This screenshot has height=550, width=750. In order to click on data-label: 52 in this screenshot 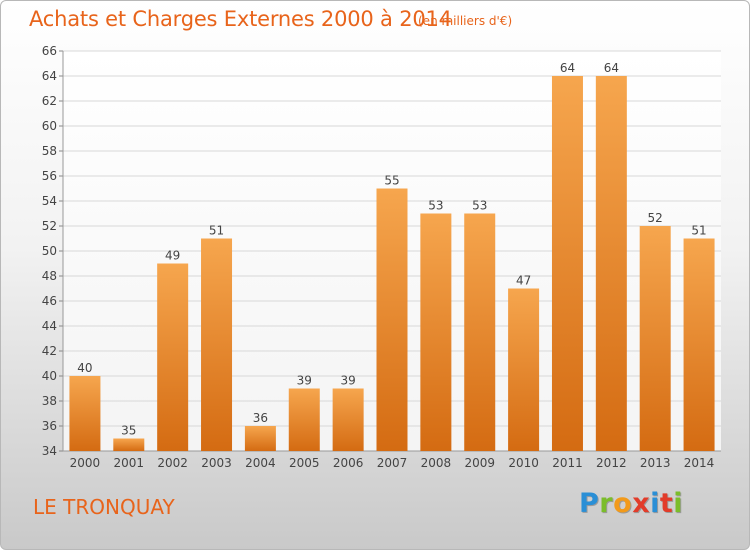, I will do `click(655, 218)`.